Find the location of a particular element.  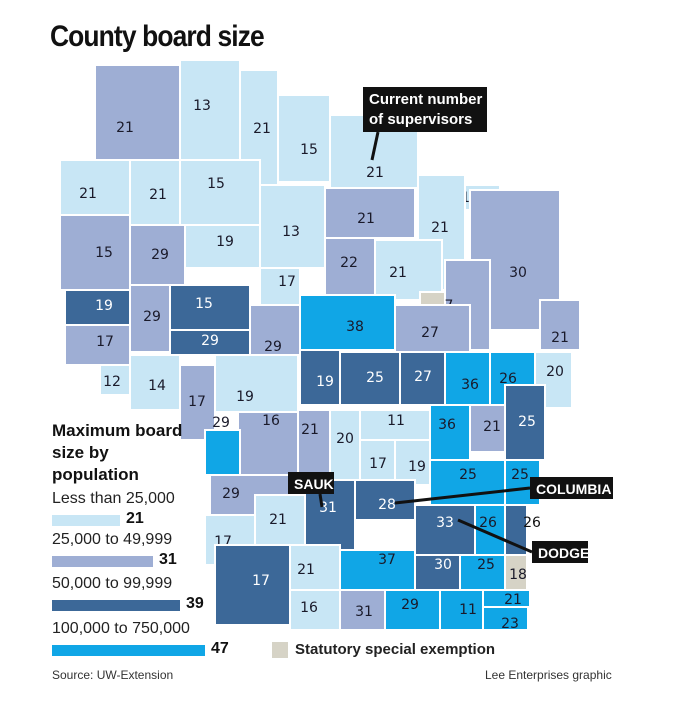

supervisors-callout-label: of supervisors is located at coordinates (420, 119).